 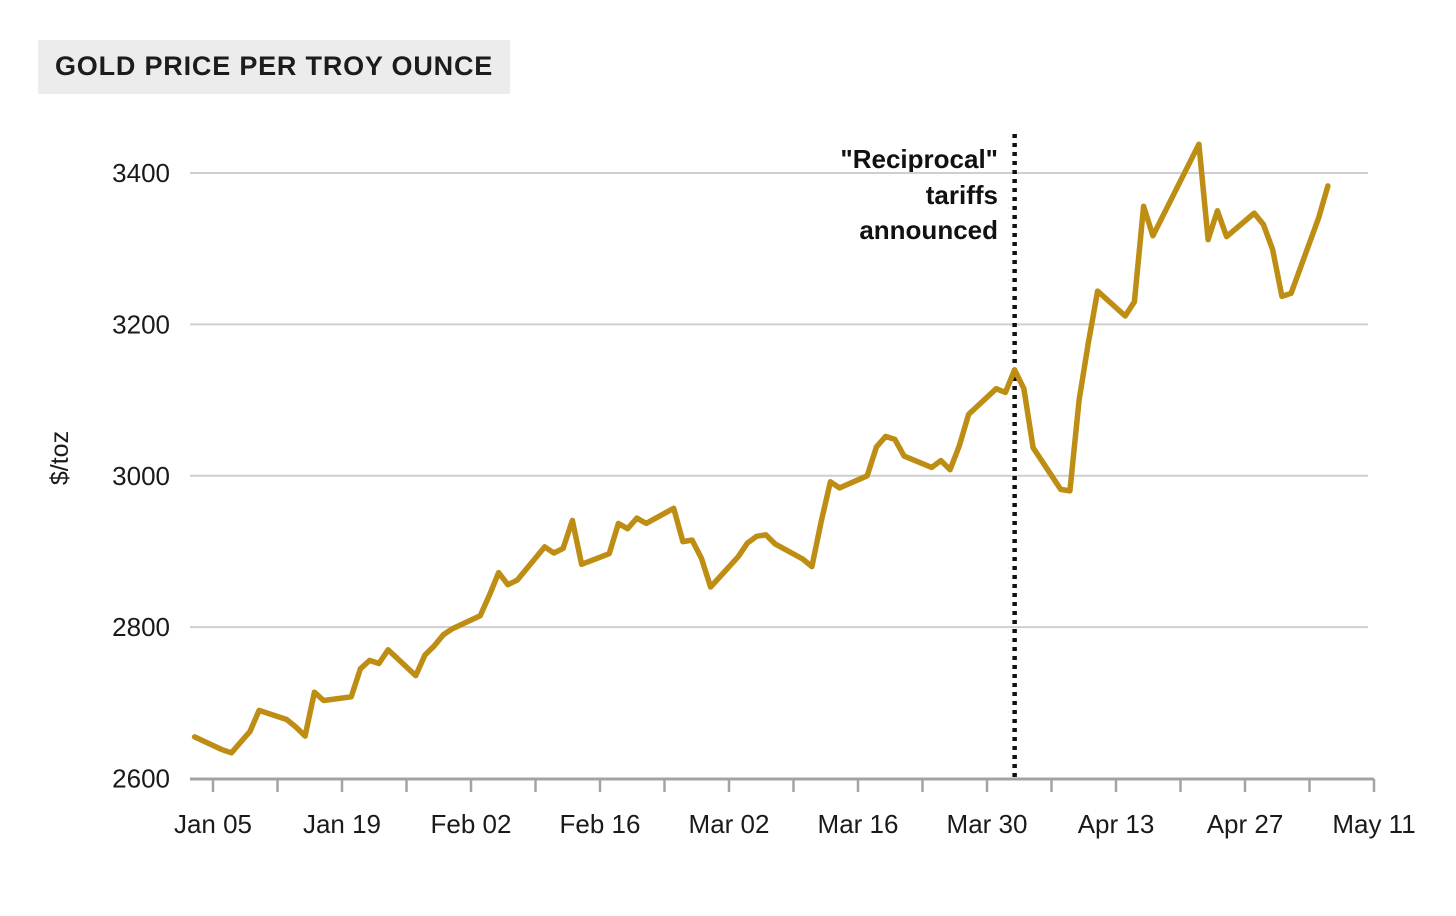 I want to click on x-tick-label-Jan 19: Jan 19, so click(x=342, y=824).